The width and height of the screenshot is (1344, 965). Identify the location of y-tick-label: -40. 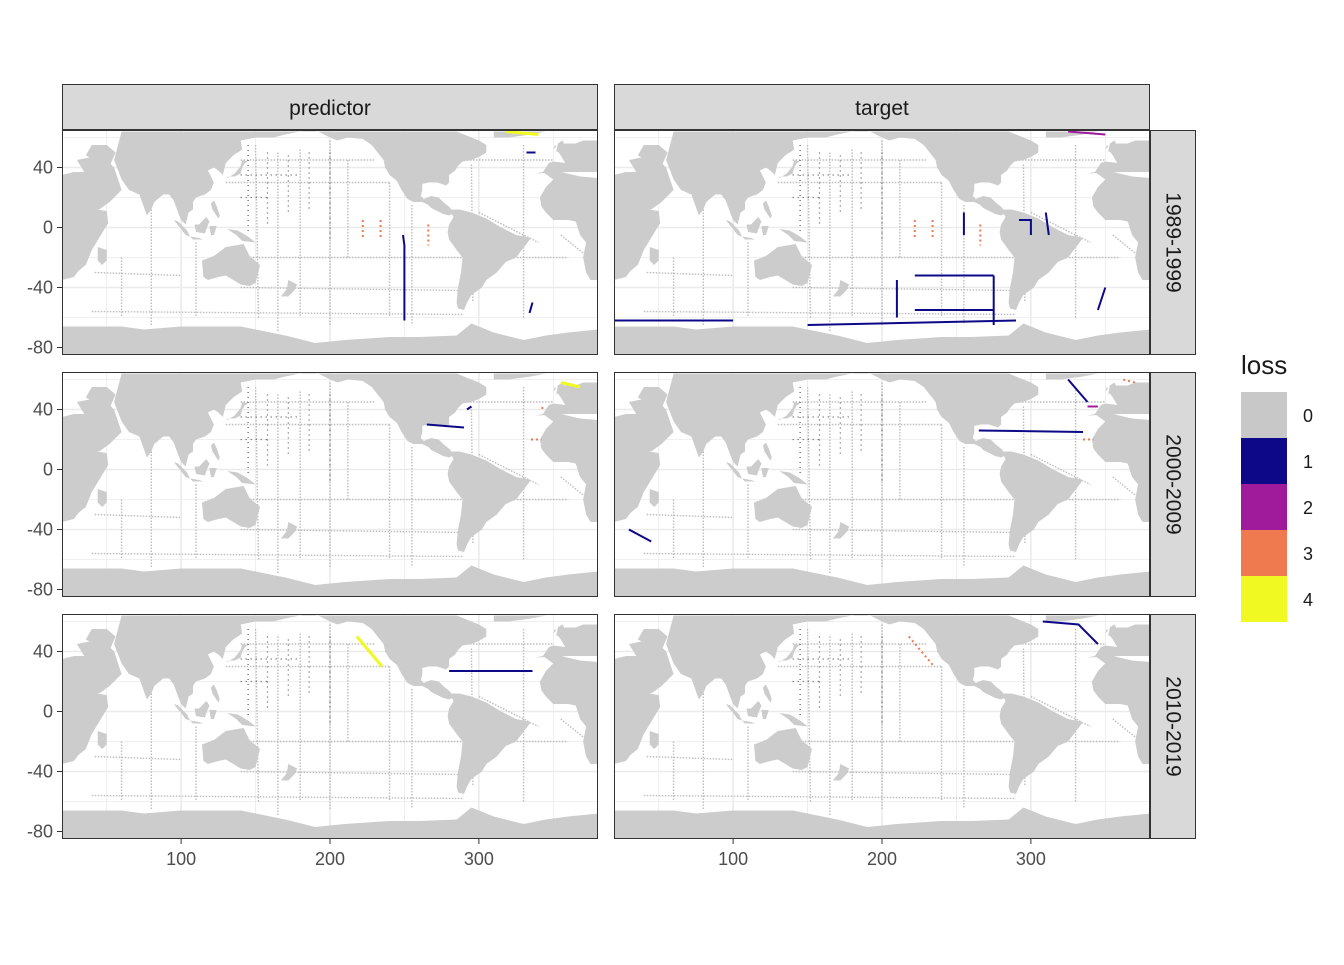
(40, 530).